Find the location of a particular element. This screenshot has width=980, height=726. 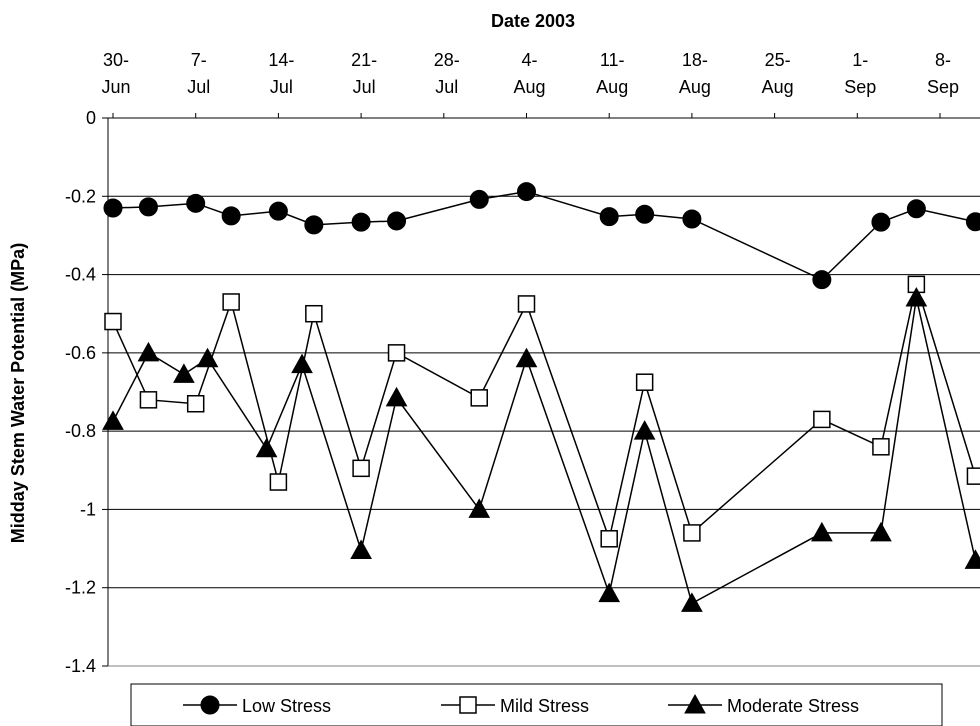

x-tick-label-day: 28- is located at coordinates (447, 60).